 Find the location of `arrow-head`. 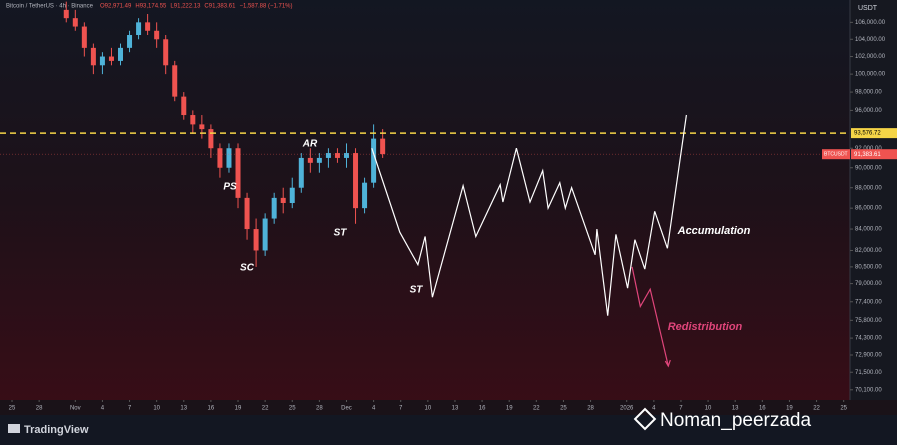

arrow-head is located at coordinates (667, 363).